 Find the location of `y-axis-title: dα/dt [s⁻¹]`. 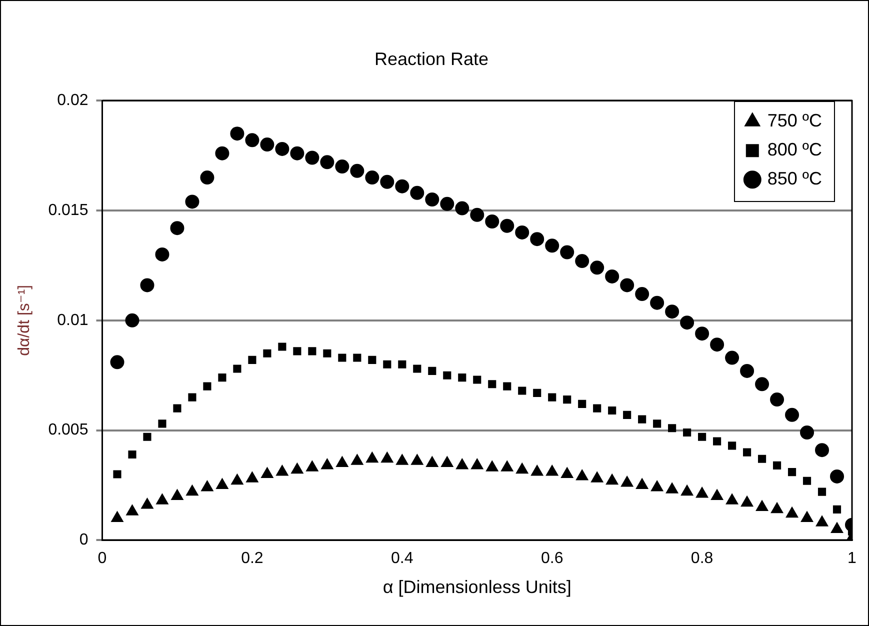

y-axis-title: dα/dt [s⁻¹] is located at coordinates (25, 320).